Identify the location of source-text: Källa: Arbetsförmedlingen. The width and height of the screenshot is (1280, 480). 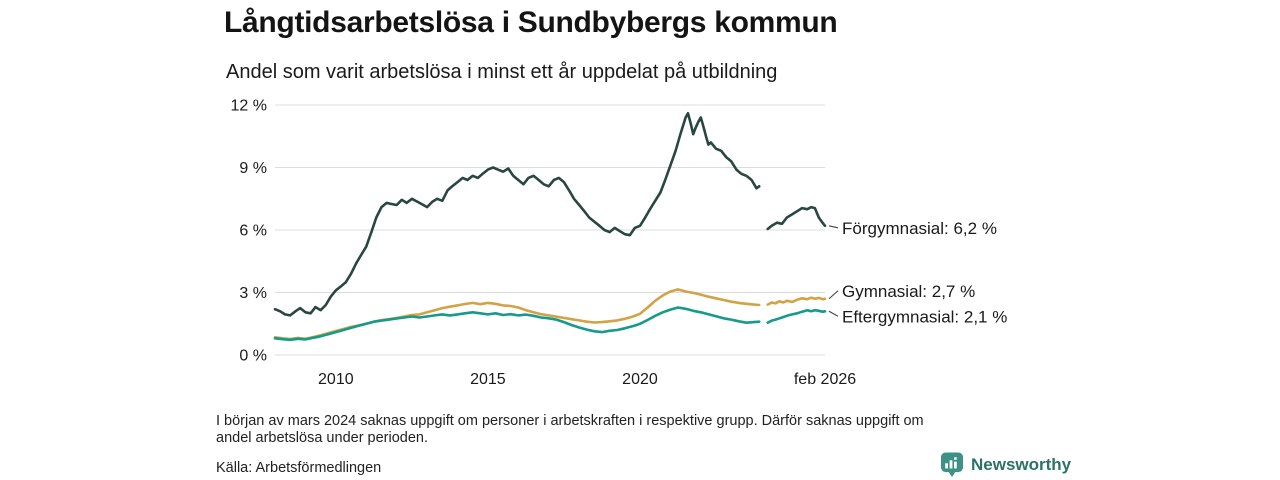
(299, 468).